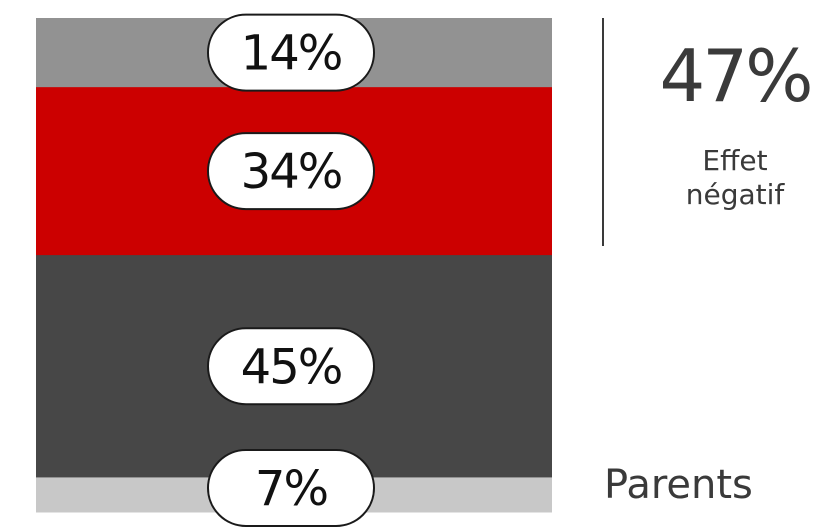 This screenshot has width=816, height=528. I want to click on label-text: 45%, so click(291, 367).